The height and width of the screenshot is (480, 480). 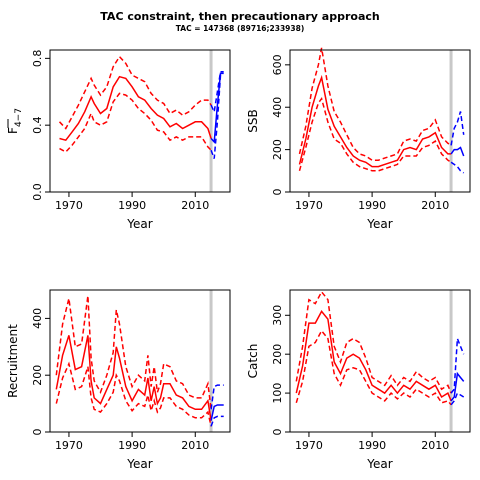 I want to click on y-tick-label: 100, so click(x=277, y=393).